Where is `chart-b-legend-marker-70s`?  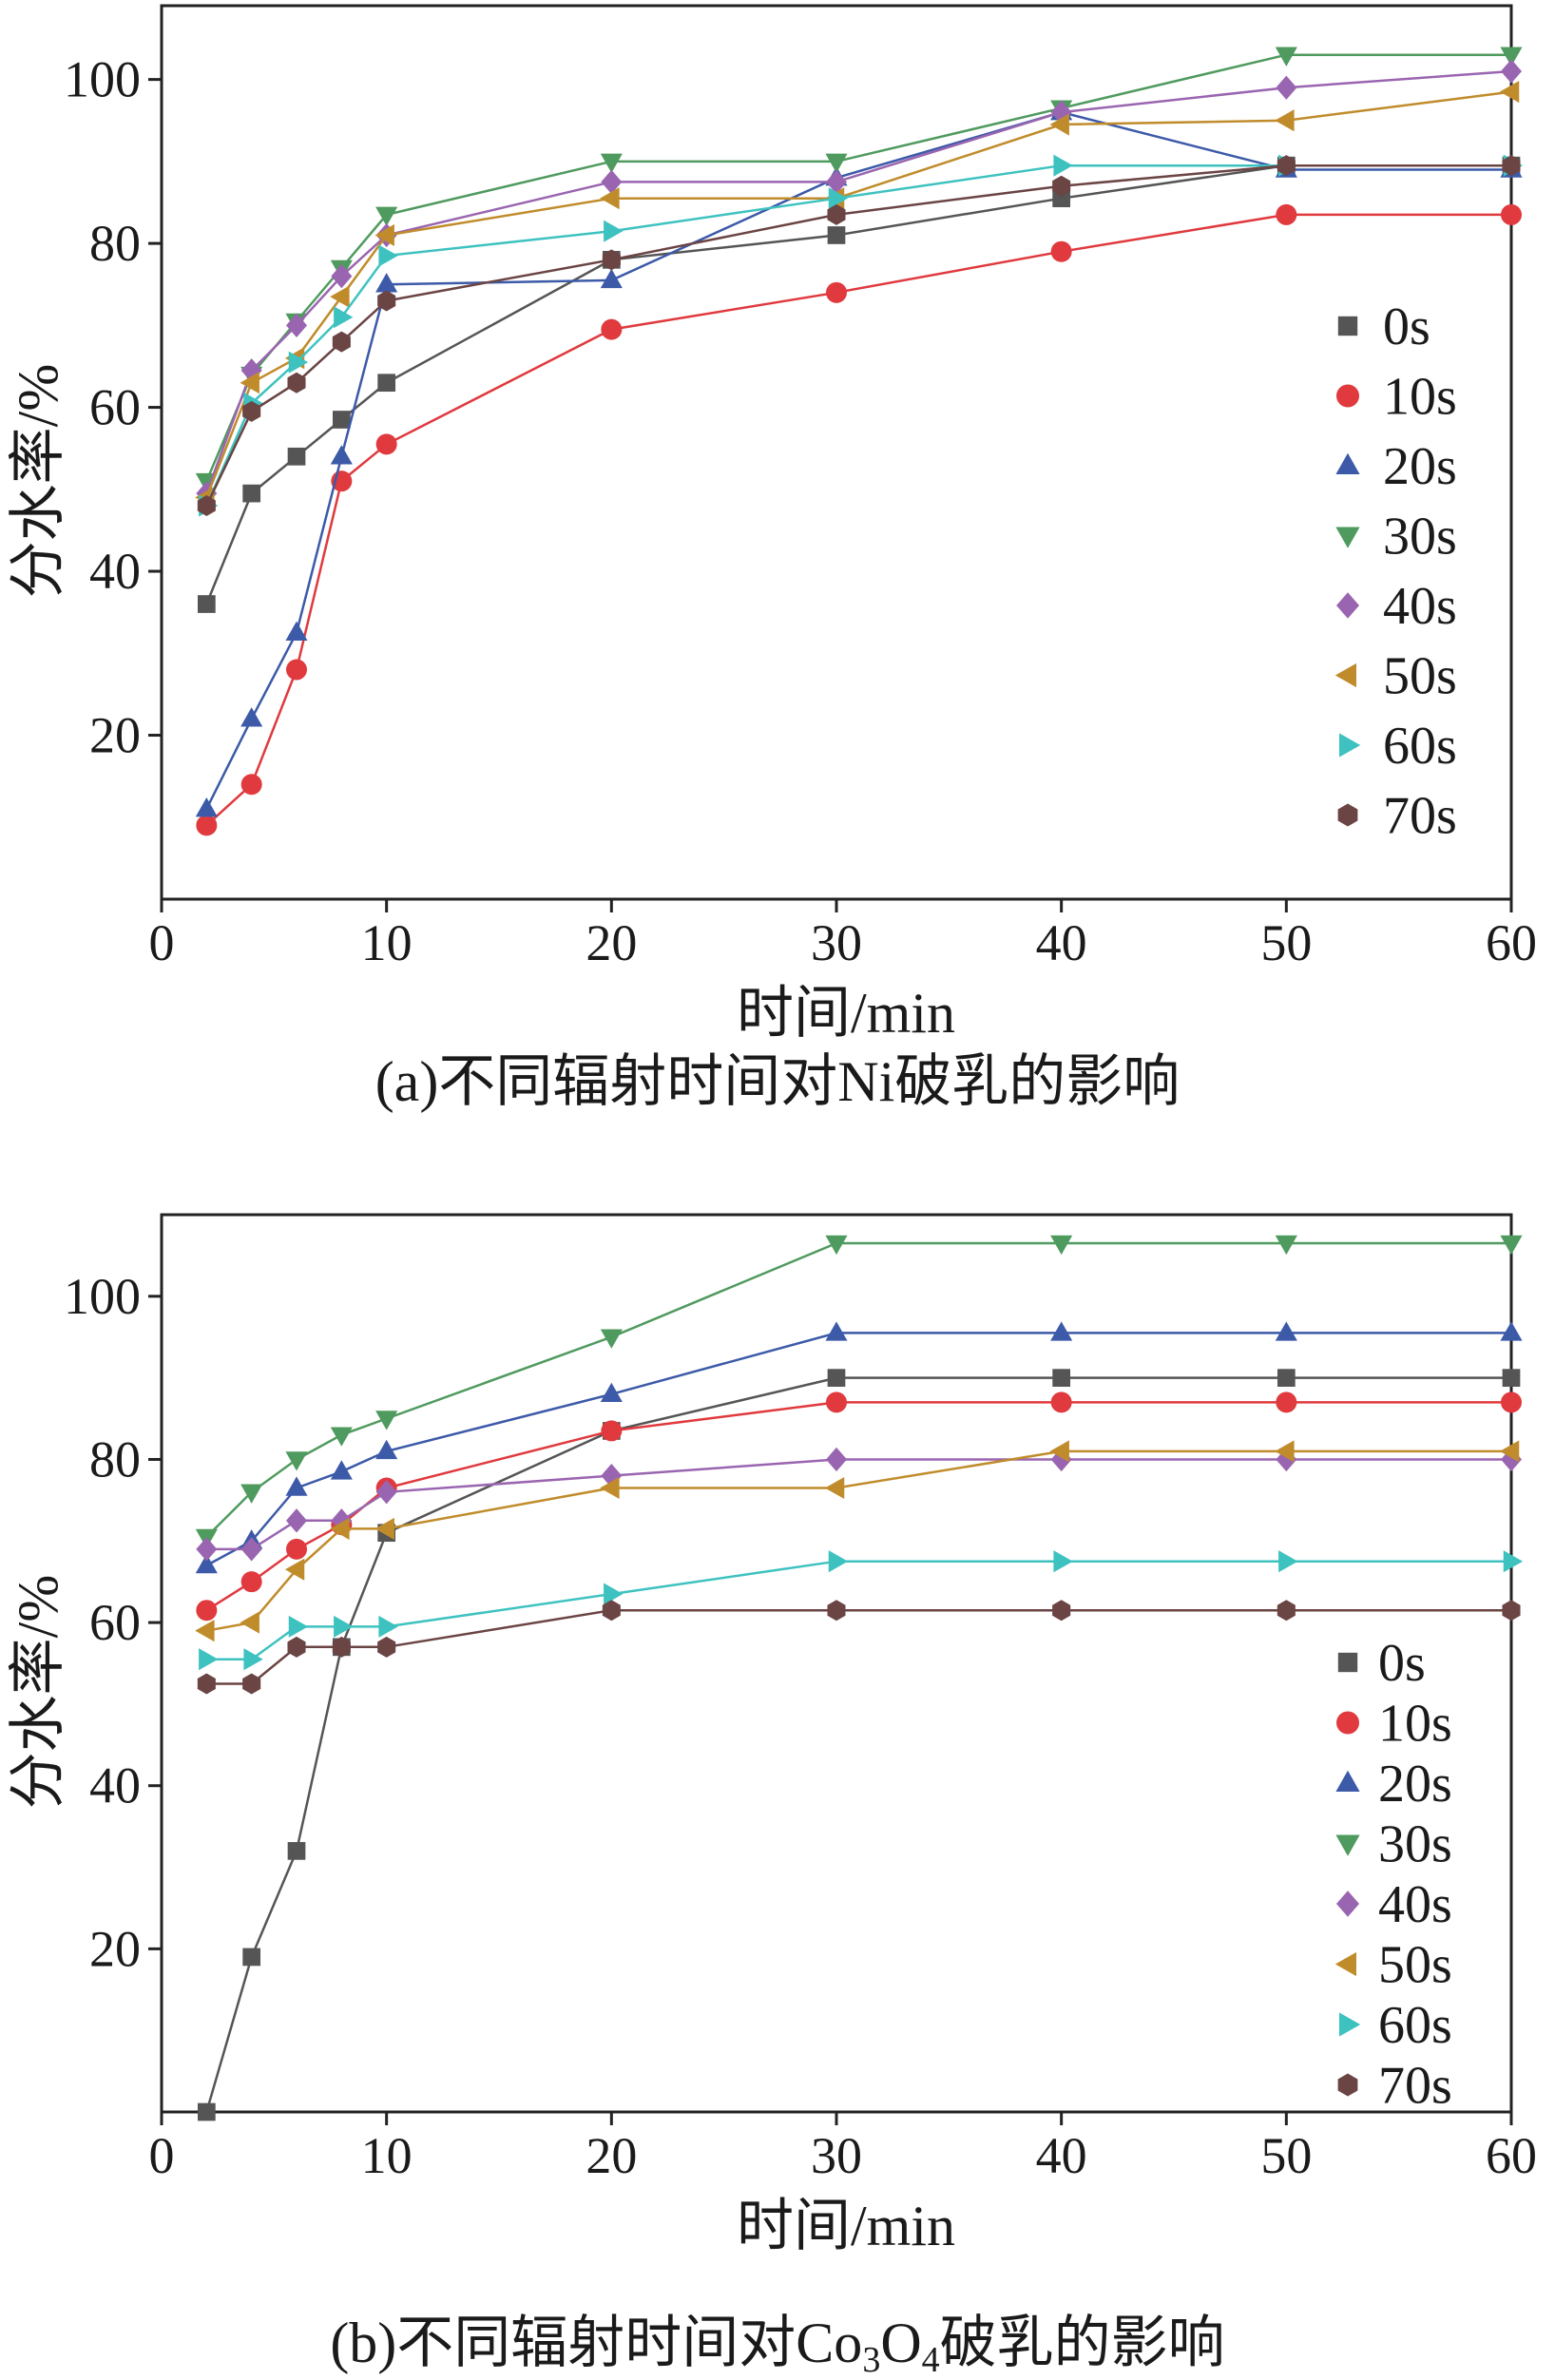
chart-b-legend-marker-70s is located at coordinates (1348, 2085).